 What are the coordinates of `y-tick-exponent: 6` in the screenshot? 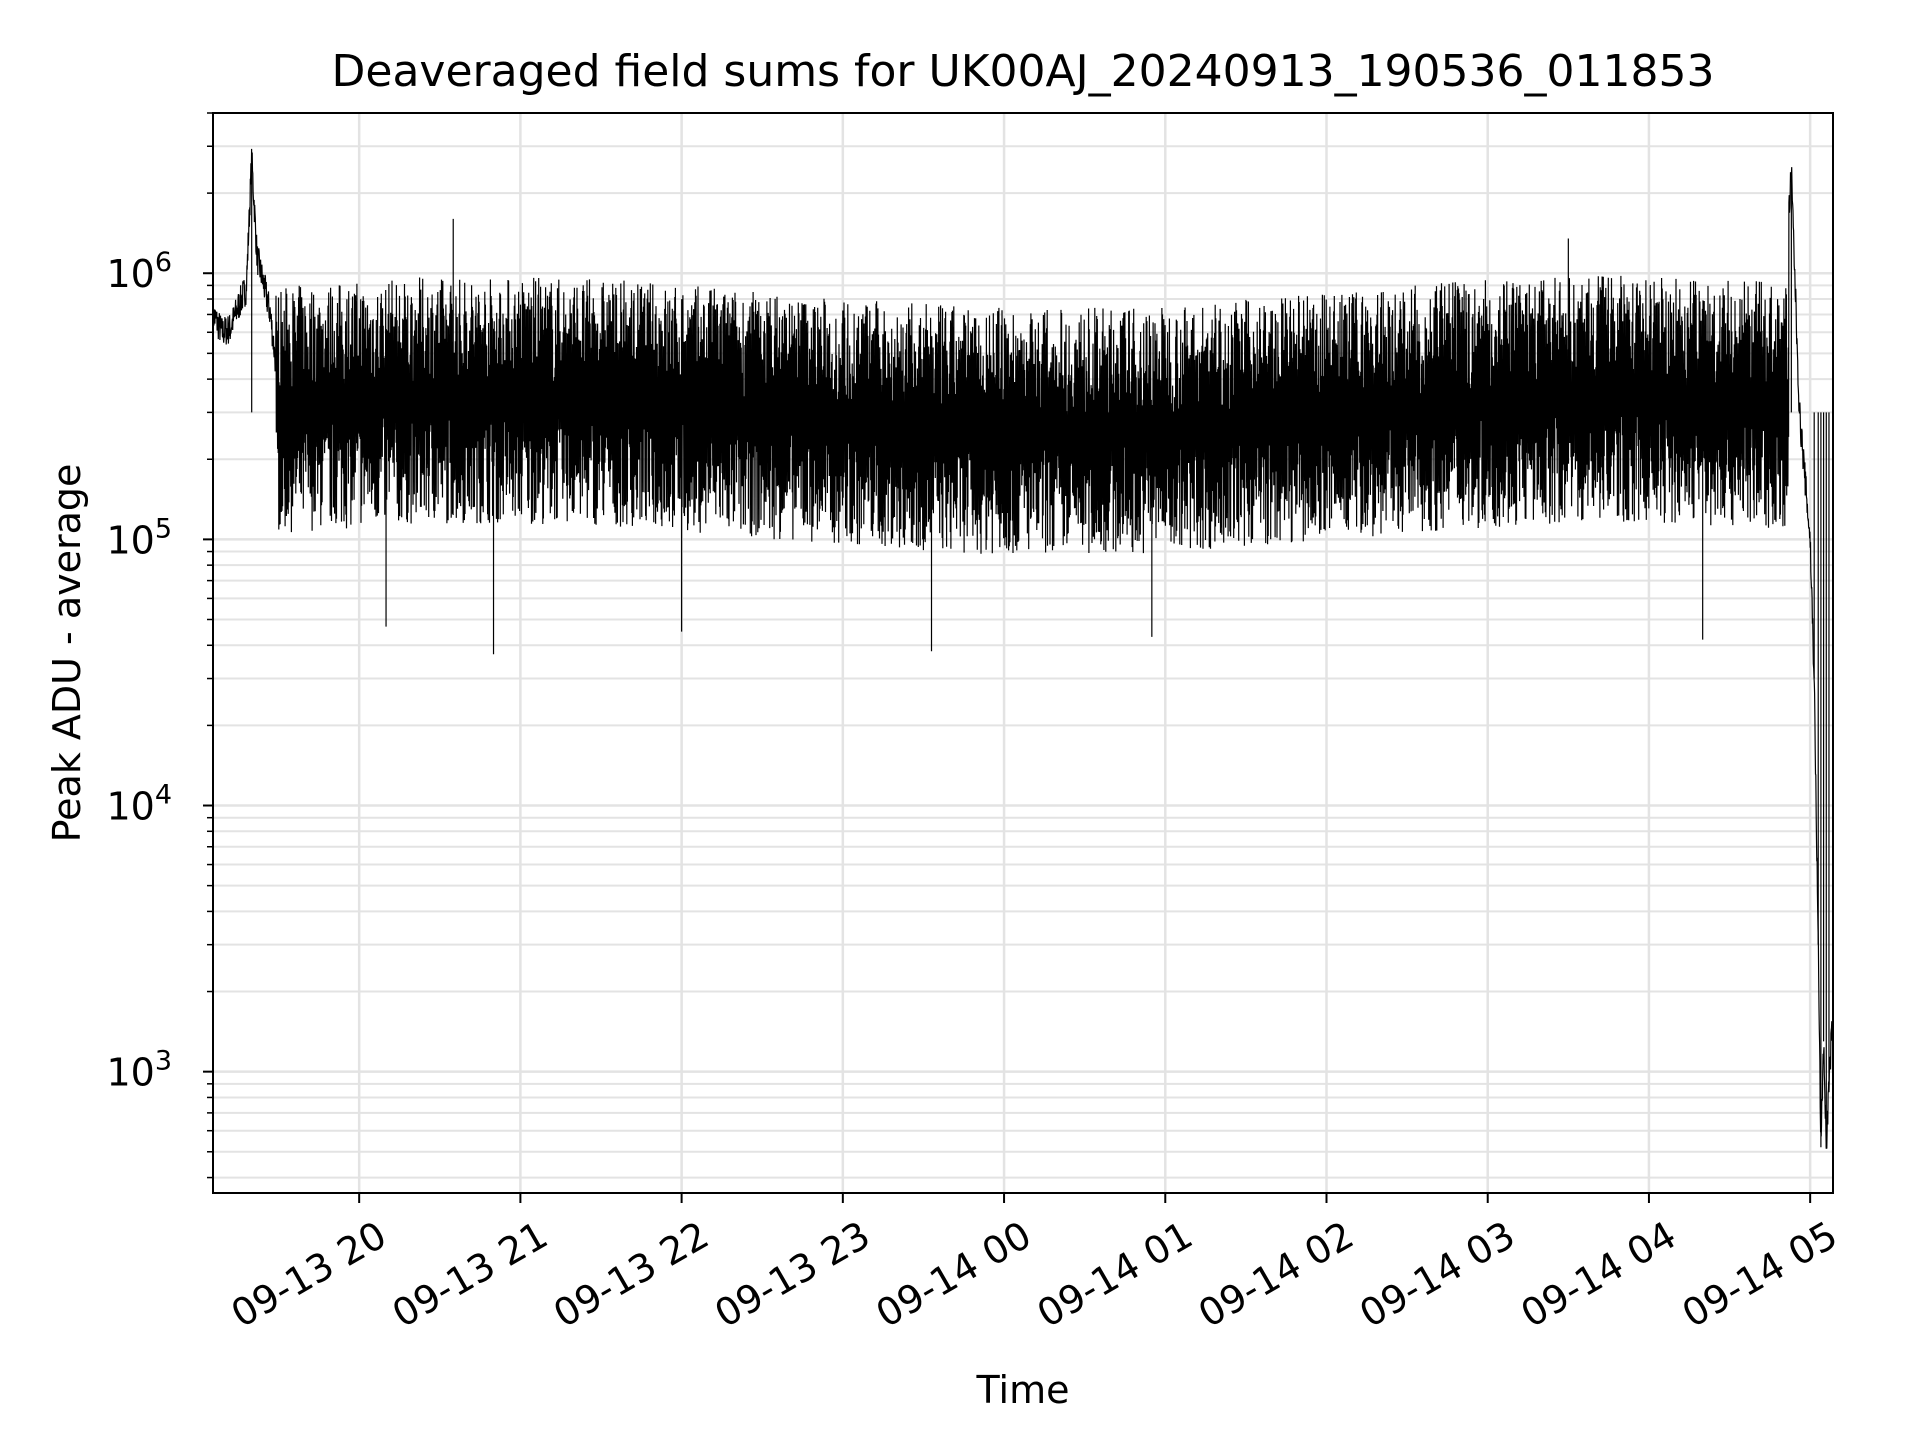 It's located at (163, 262).